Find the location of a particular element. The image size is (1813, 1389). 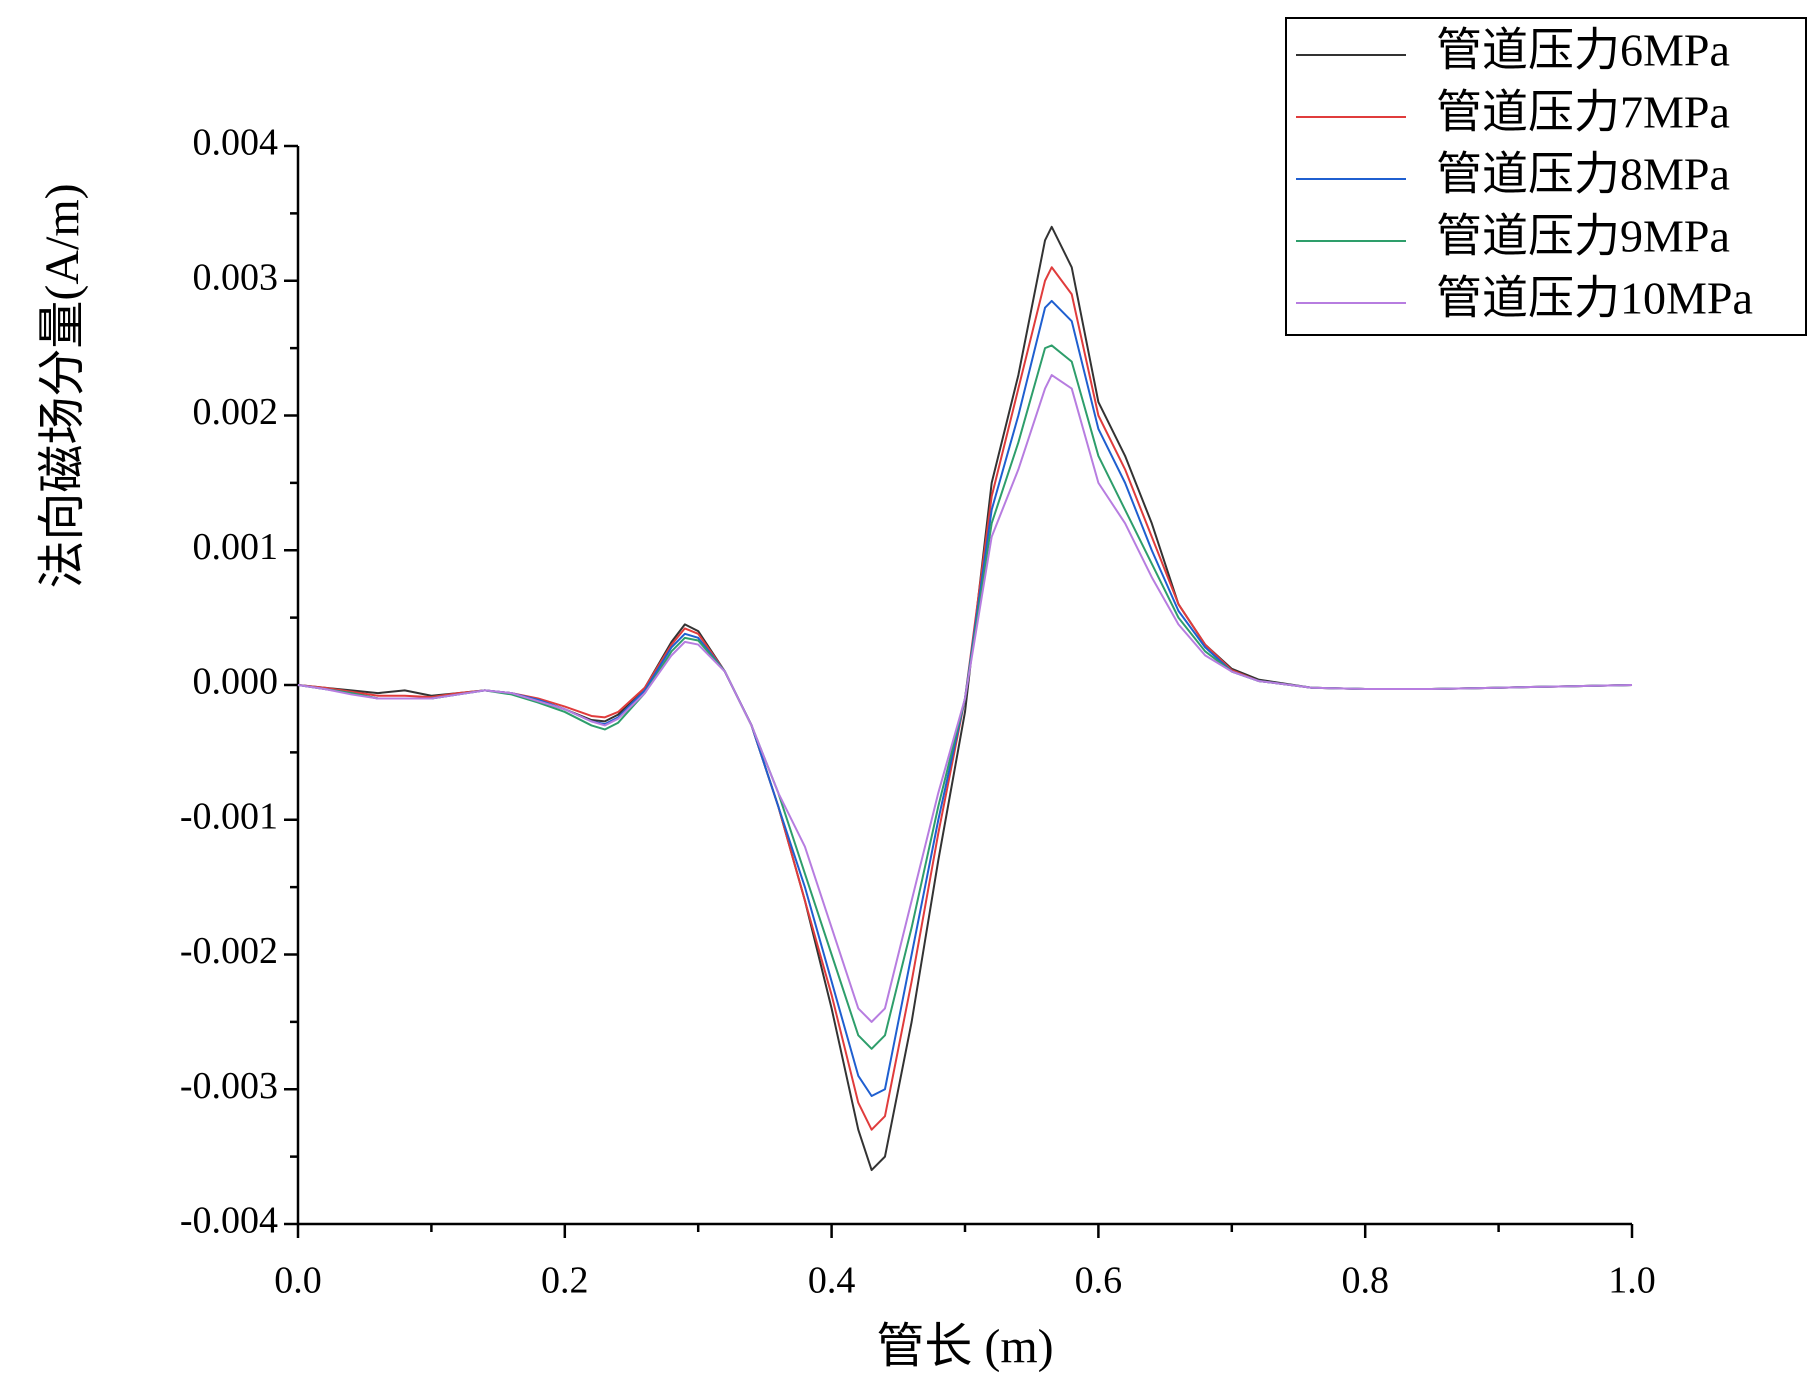

y-tick-label: -0.002 is located at coordinates (229, 951).